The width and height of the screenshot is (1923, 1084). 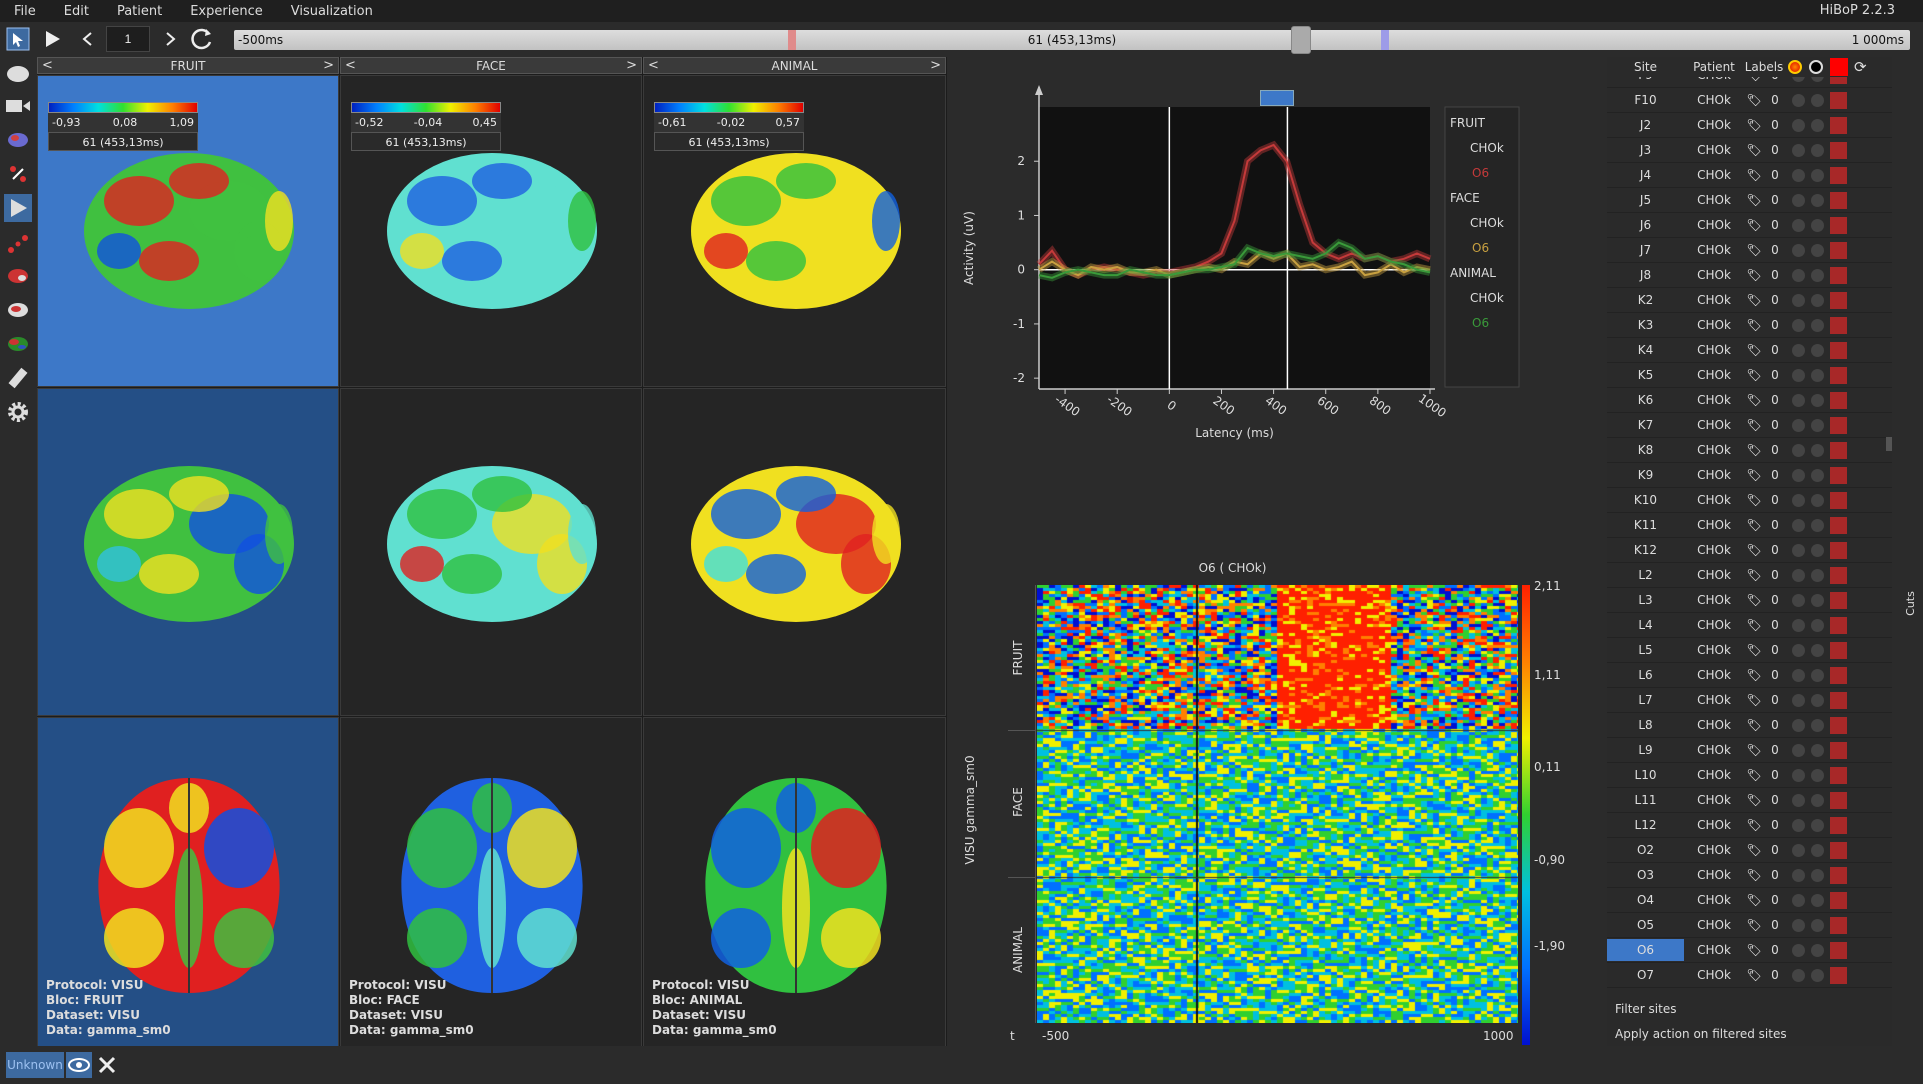 What do you see at coordinates (18, 140) in the screenshot?
I see `colormap-icon` at bounding box center [18, 140].